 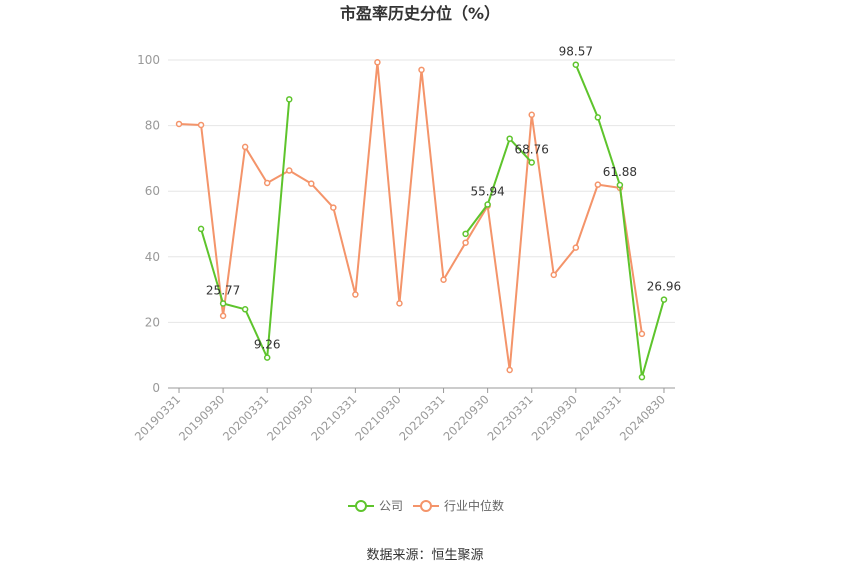 I want to click on x-tick-label: 20240830, so click(x=642, y=417).